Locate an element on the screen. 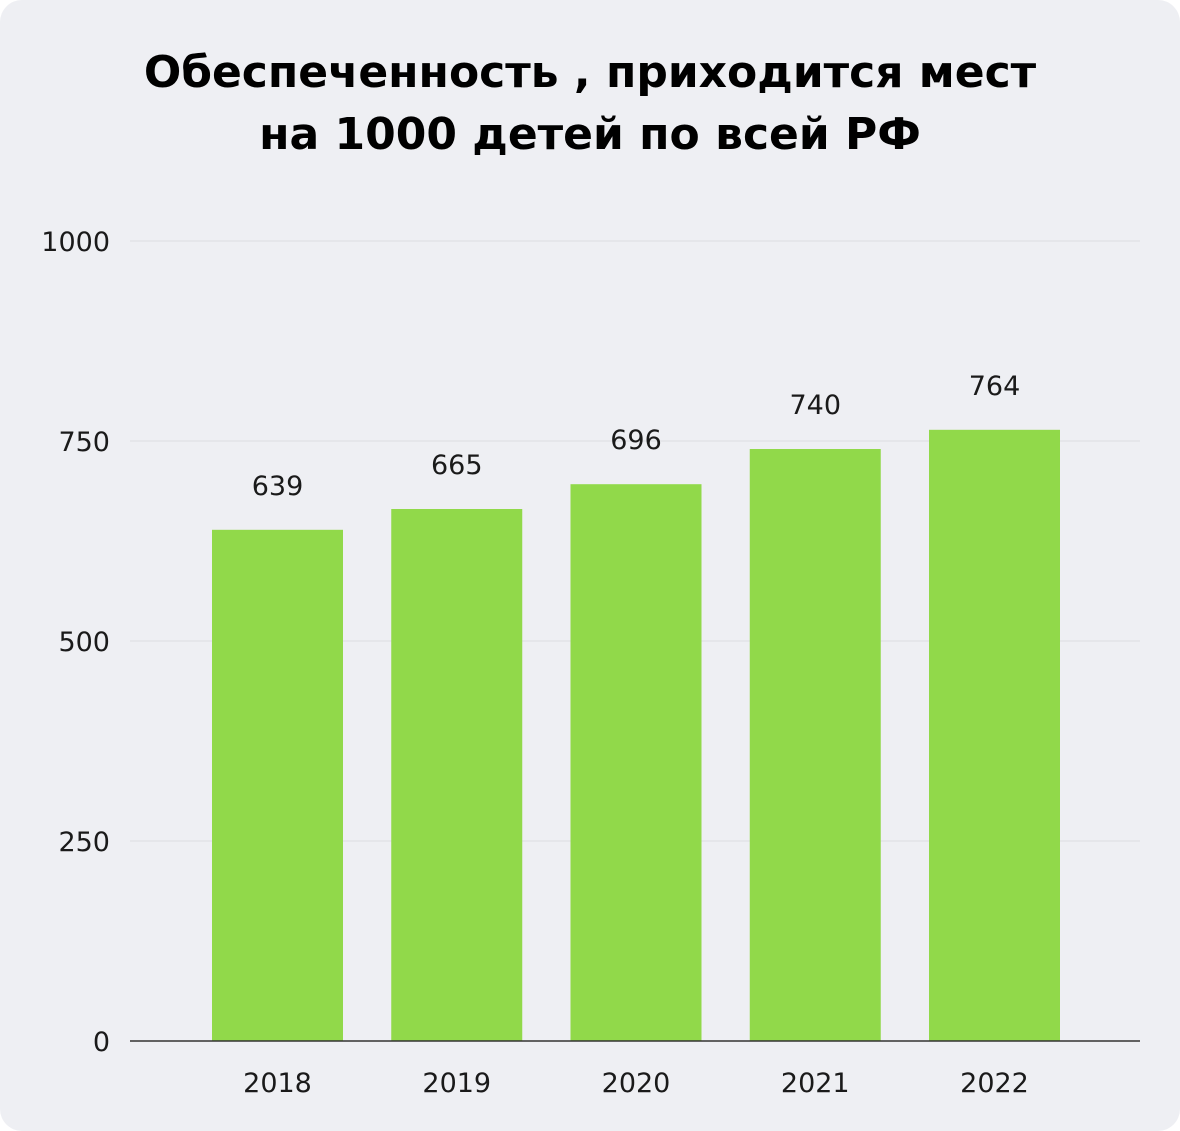 Image resolution: width=1180 pixels, height=1131 pixels. data-label-2021: 740 is located at coordinates (815, 405).